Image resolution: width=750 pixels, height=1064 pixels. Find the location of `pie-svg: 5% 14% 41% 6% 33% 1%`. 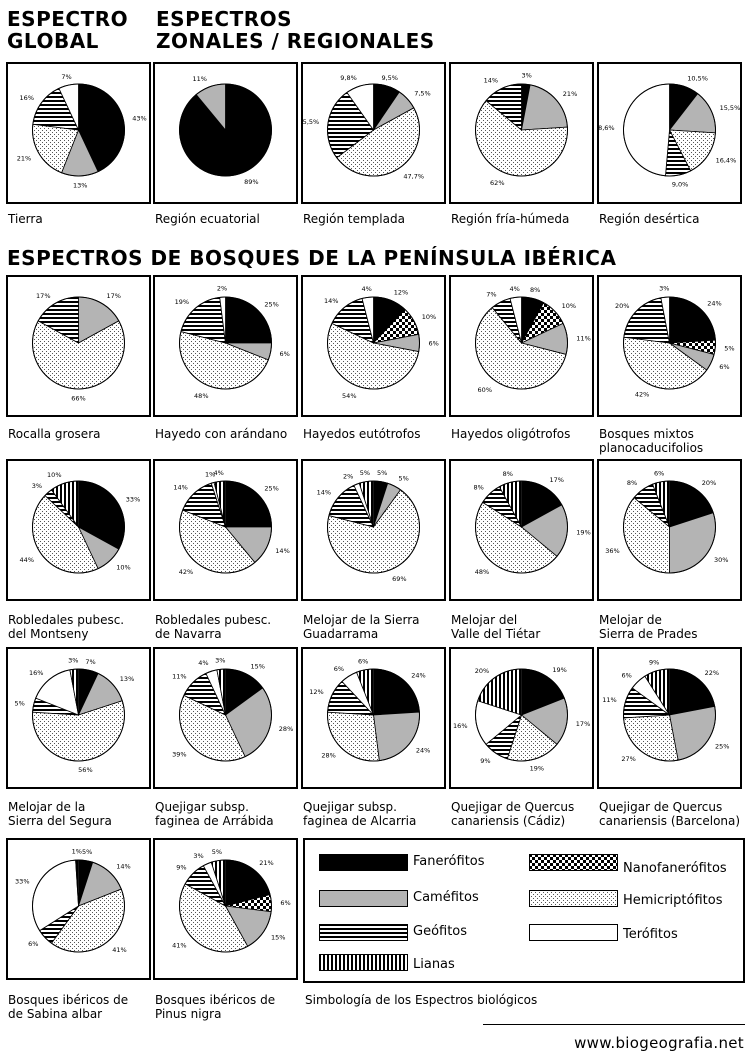

pie-svg: 5% 14% 41% 6% 33% 1% is located at coordinates (73, 901).